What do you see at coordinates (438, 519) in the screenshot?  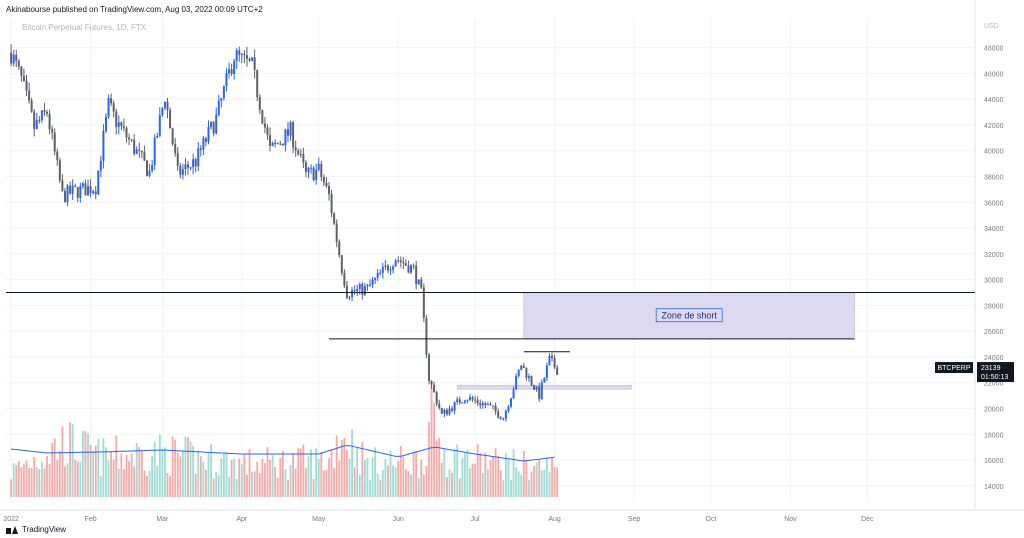 I see `time-axis: 2022 Feb Mar Apr May Jun Jul Aug Sep Oct Nov Dec` at bounding box center [438, 519].